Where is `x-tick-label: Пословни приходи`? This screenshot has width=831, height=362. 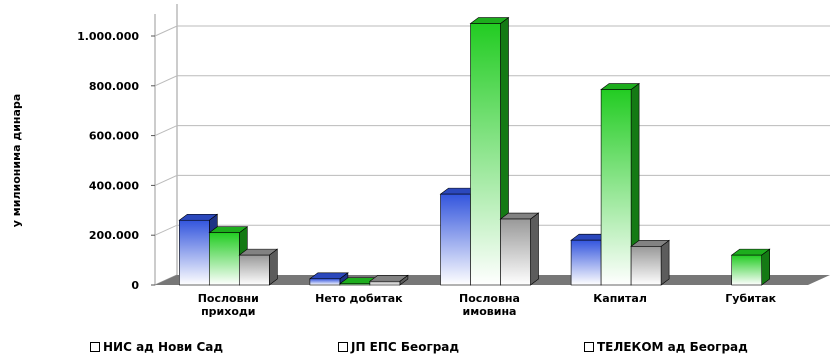
x-tick-label: Пословни приходи is located at coordinates (228, 305).